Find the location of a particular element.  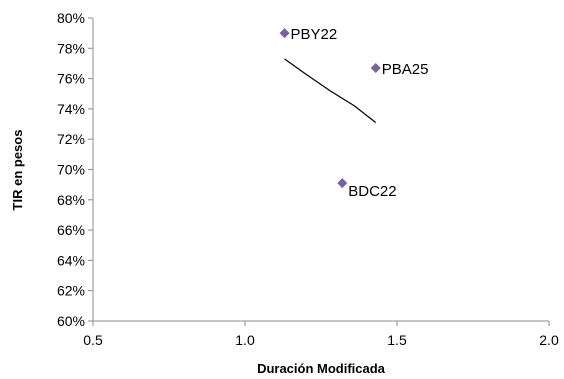

data-label-pba25: PBA25 is located at coordinates (405, 69).